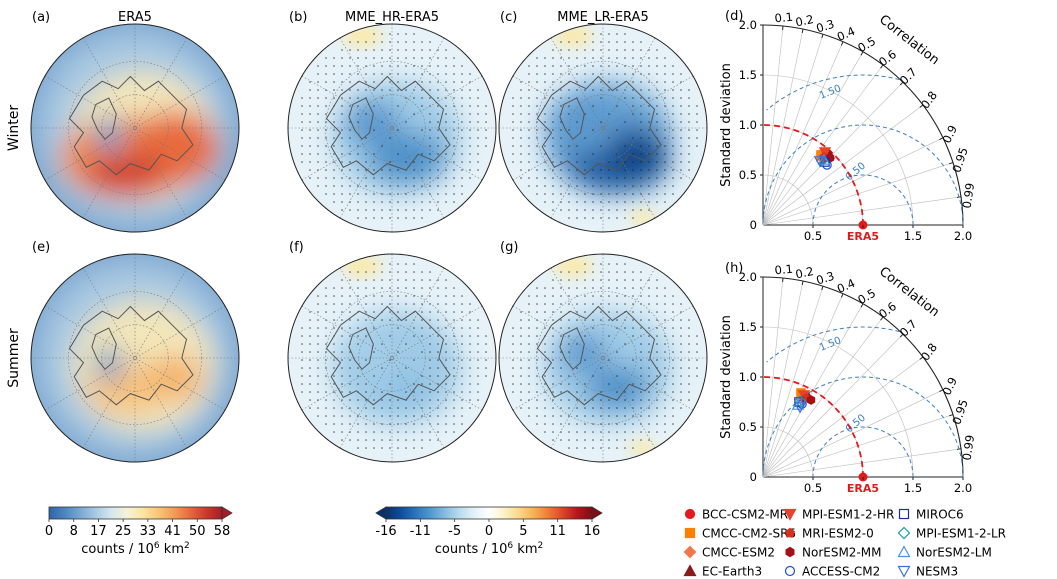  I want to click on legend-item-miroc6: MIROC6, so click(931, 515).